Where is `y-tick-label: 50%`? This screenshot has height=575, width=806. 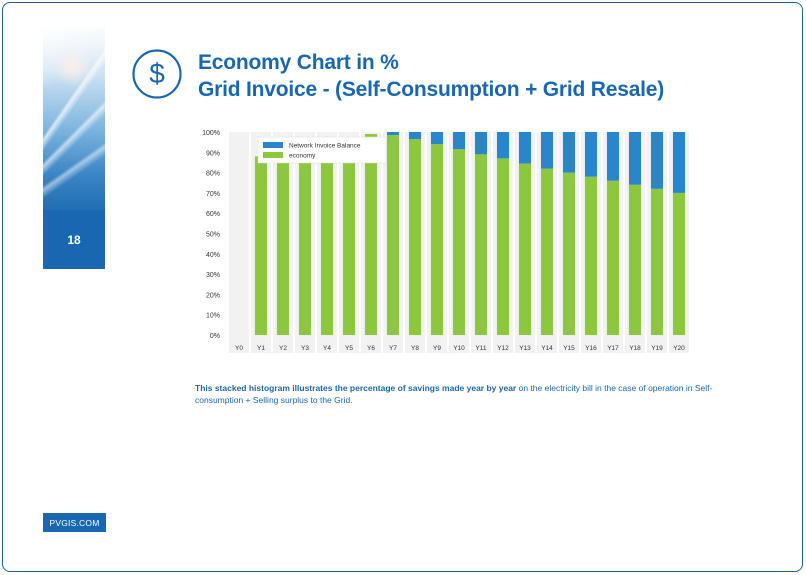
y-tick-label: 50% is located at coordinates (213, 235).